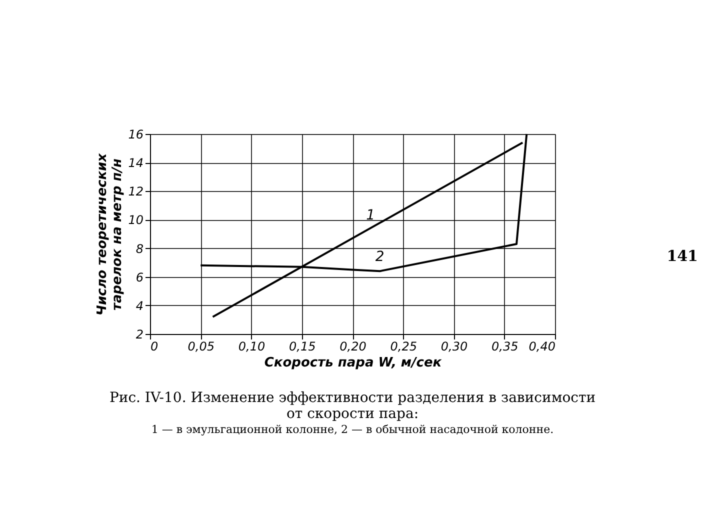 Image resolution: width=720 pixels, height=513 pixels. I want to click on series-label: 2, so click(379, 257).